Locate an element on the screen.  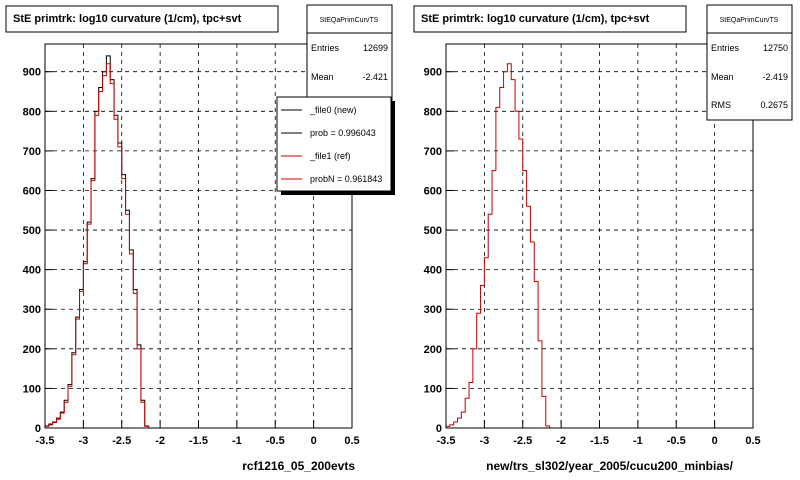
left-stats-name: StEQaPrimCurvTS is located at coordinates (349, 20).